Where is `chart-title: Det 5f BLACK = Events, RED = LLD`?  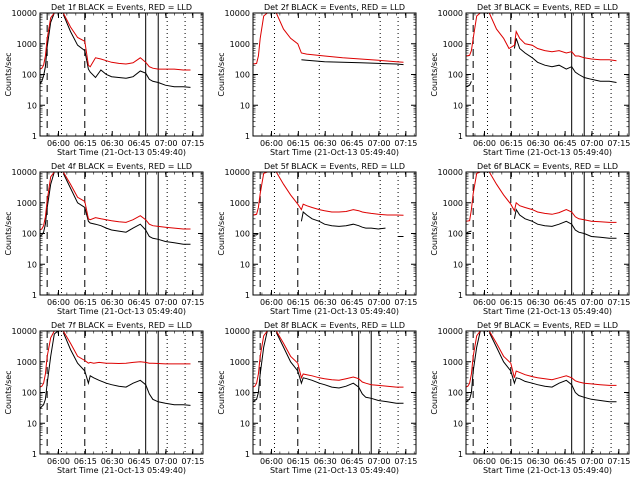
chart-title: Det 5f BLACK = Events, RED = LLD is located at coordinates (334, 166).